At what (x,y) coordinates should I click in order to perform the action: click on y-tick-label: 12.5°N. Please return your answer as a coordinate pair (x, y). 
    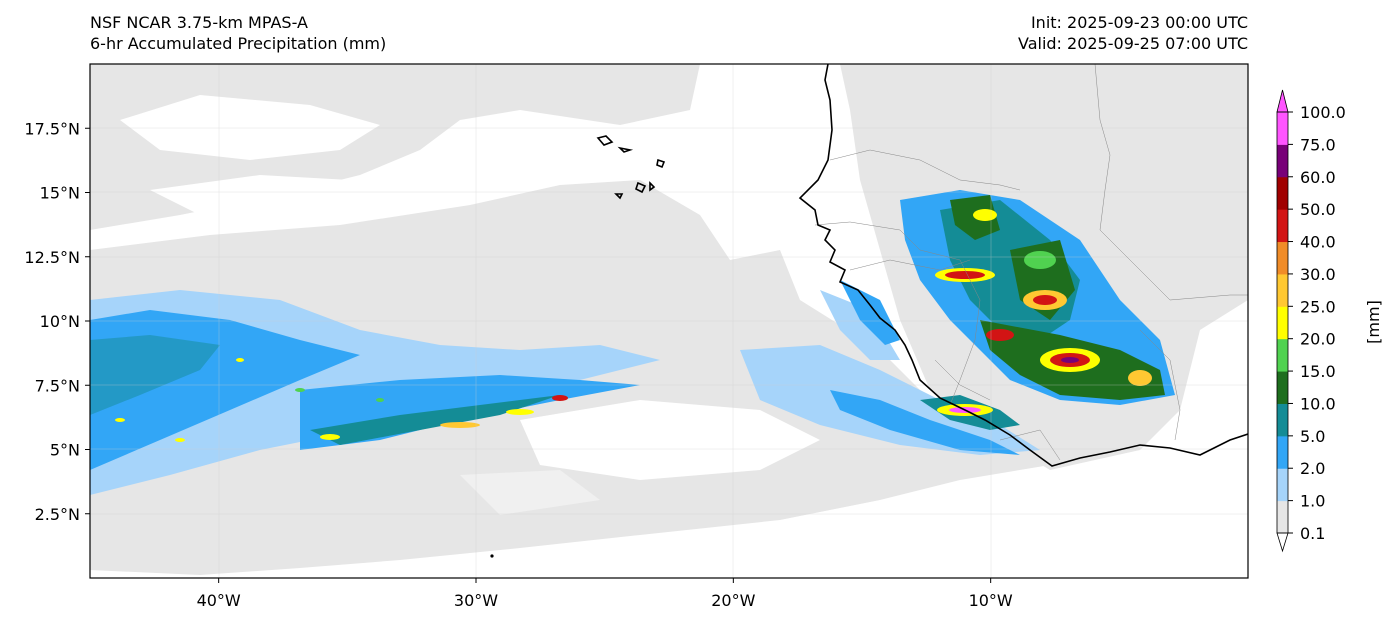
    Looking at the image, I should click on (52, 257).